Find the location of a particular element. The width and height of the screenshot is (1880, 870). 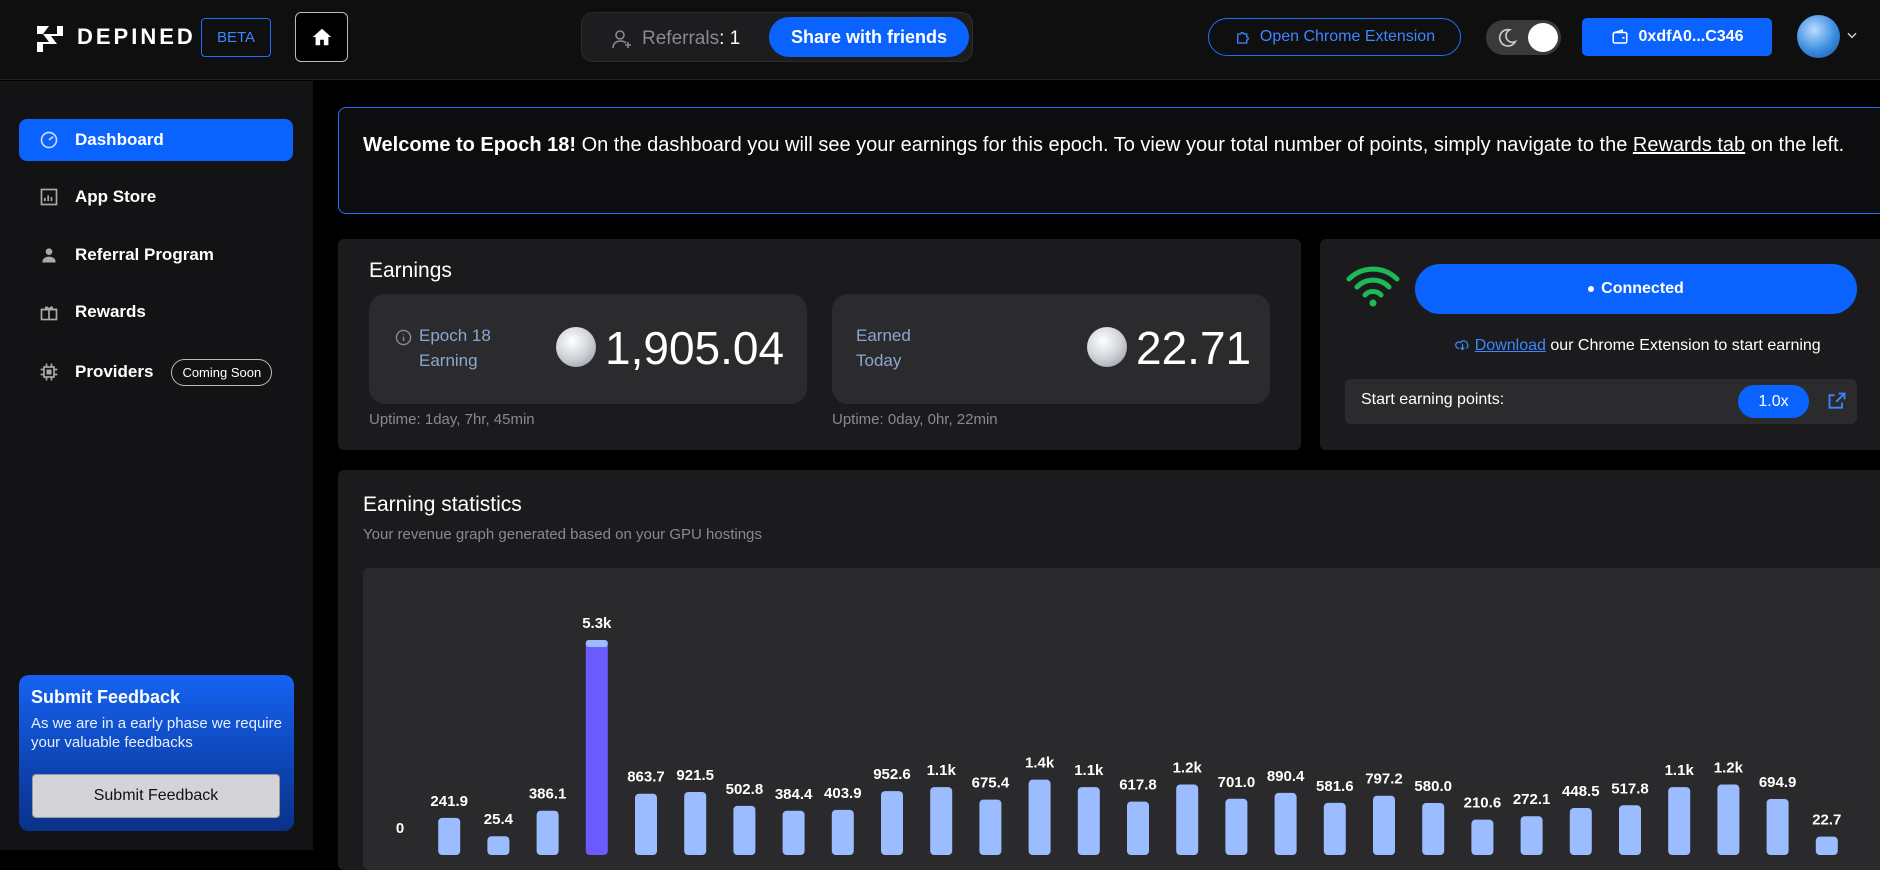

cloud-download-icon is located at coordinates (1462, 345).